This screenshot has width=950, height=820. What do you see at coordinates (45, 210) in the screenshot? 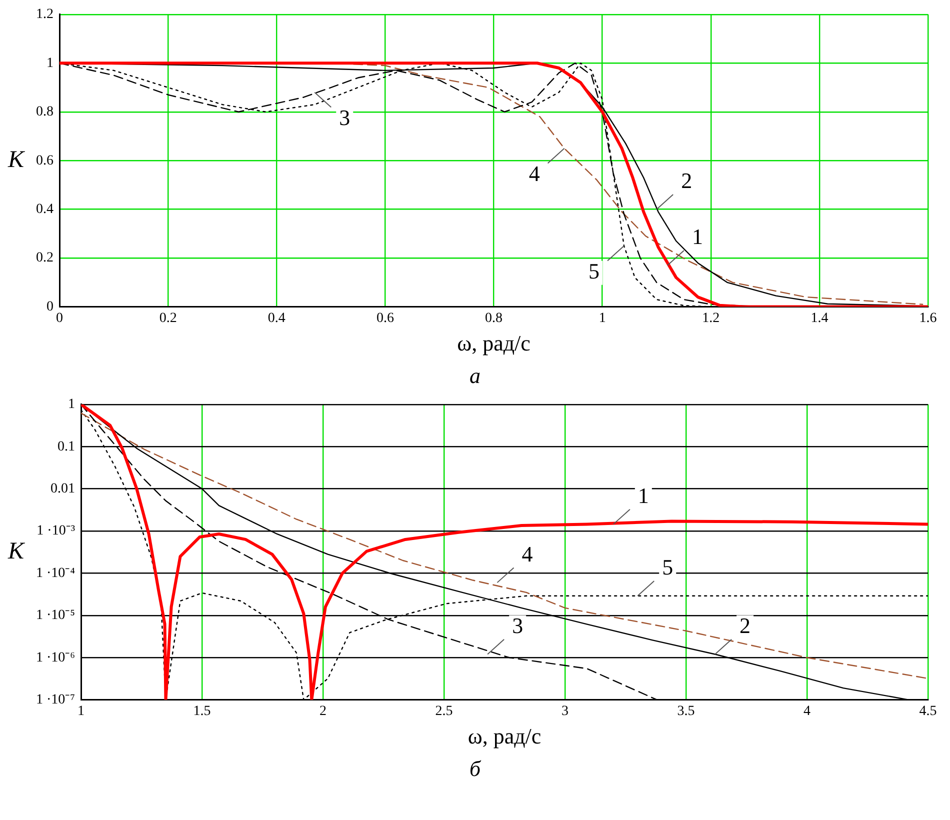
I see `y-tick-label: 0.4` at bounding box center [45, 210].